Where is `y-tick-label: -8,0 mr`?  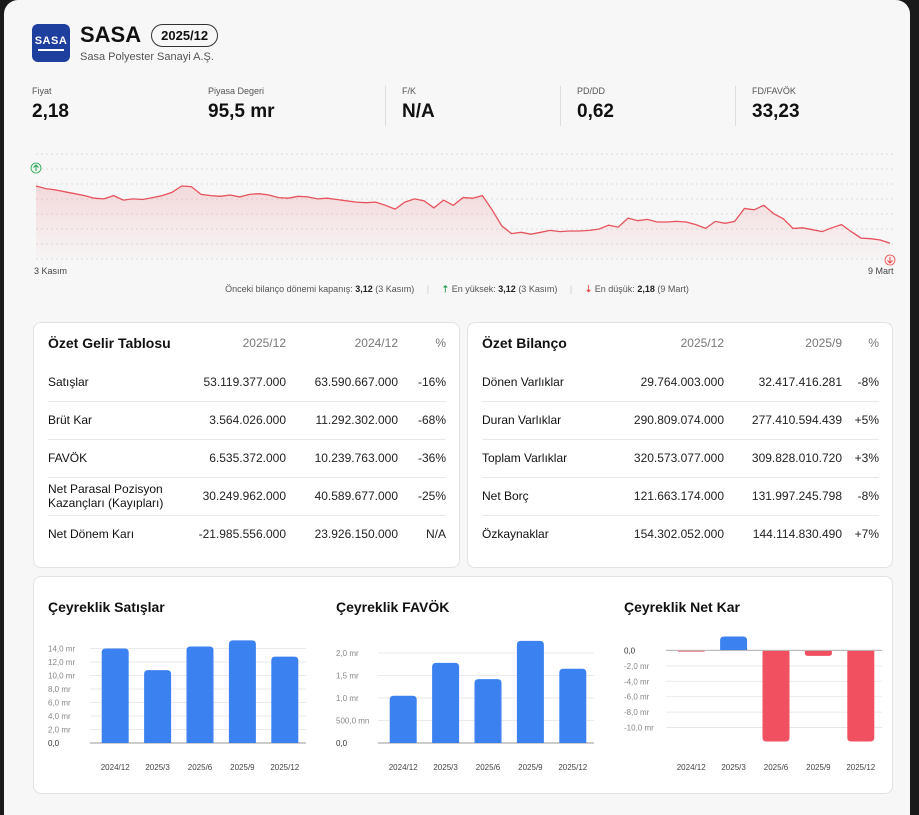 y-tick-label: -8,0 mr is located at coordinates (637, 712).